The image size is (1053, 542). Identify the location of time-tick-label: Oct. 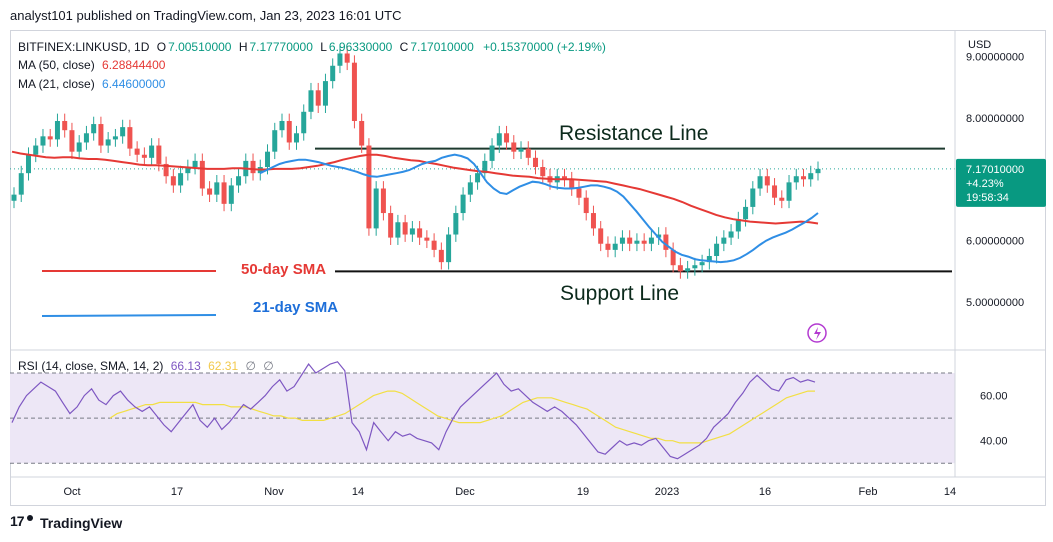
(71, 492).